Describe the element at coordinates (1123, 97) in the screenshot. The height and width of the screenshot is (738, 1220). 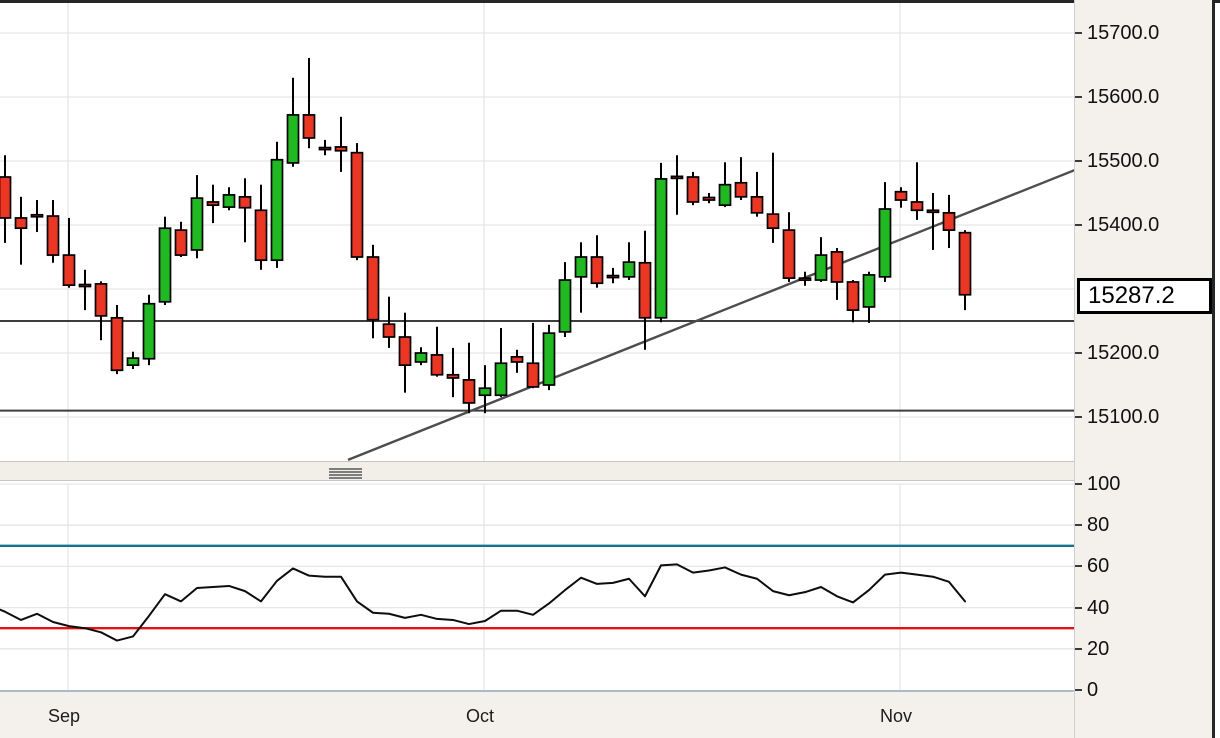
I see `axis-tick-label: 15600.0` at that location.